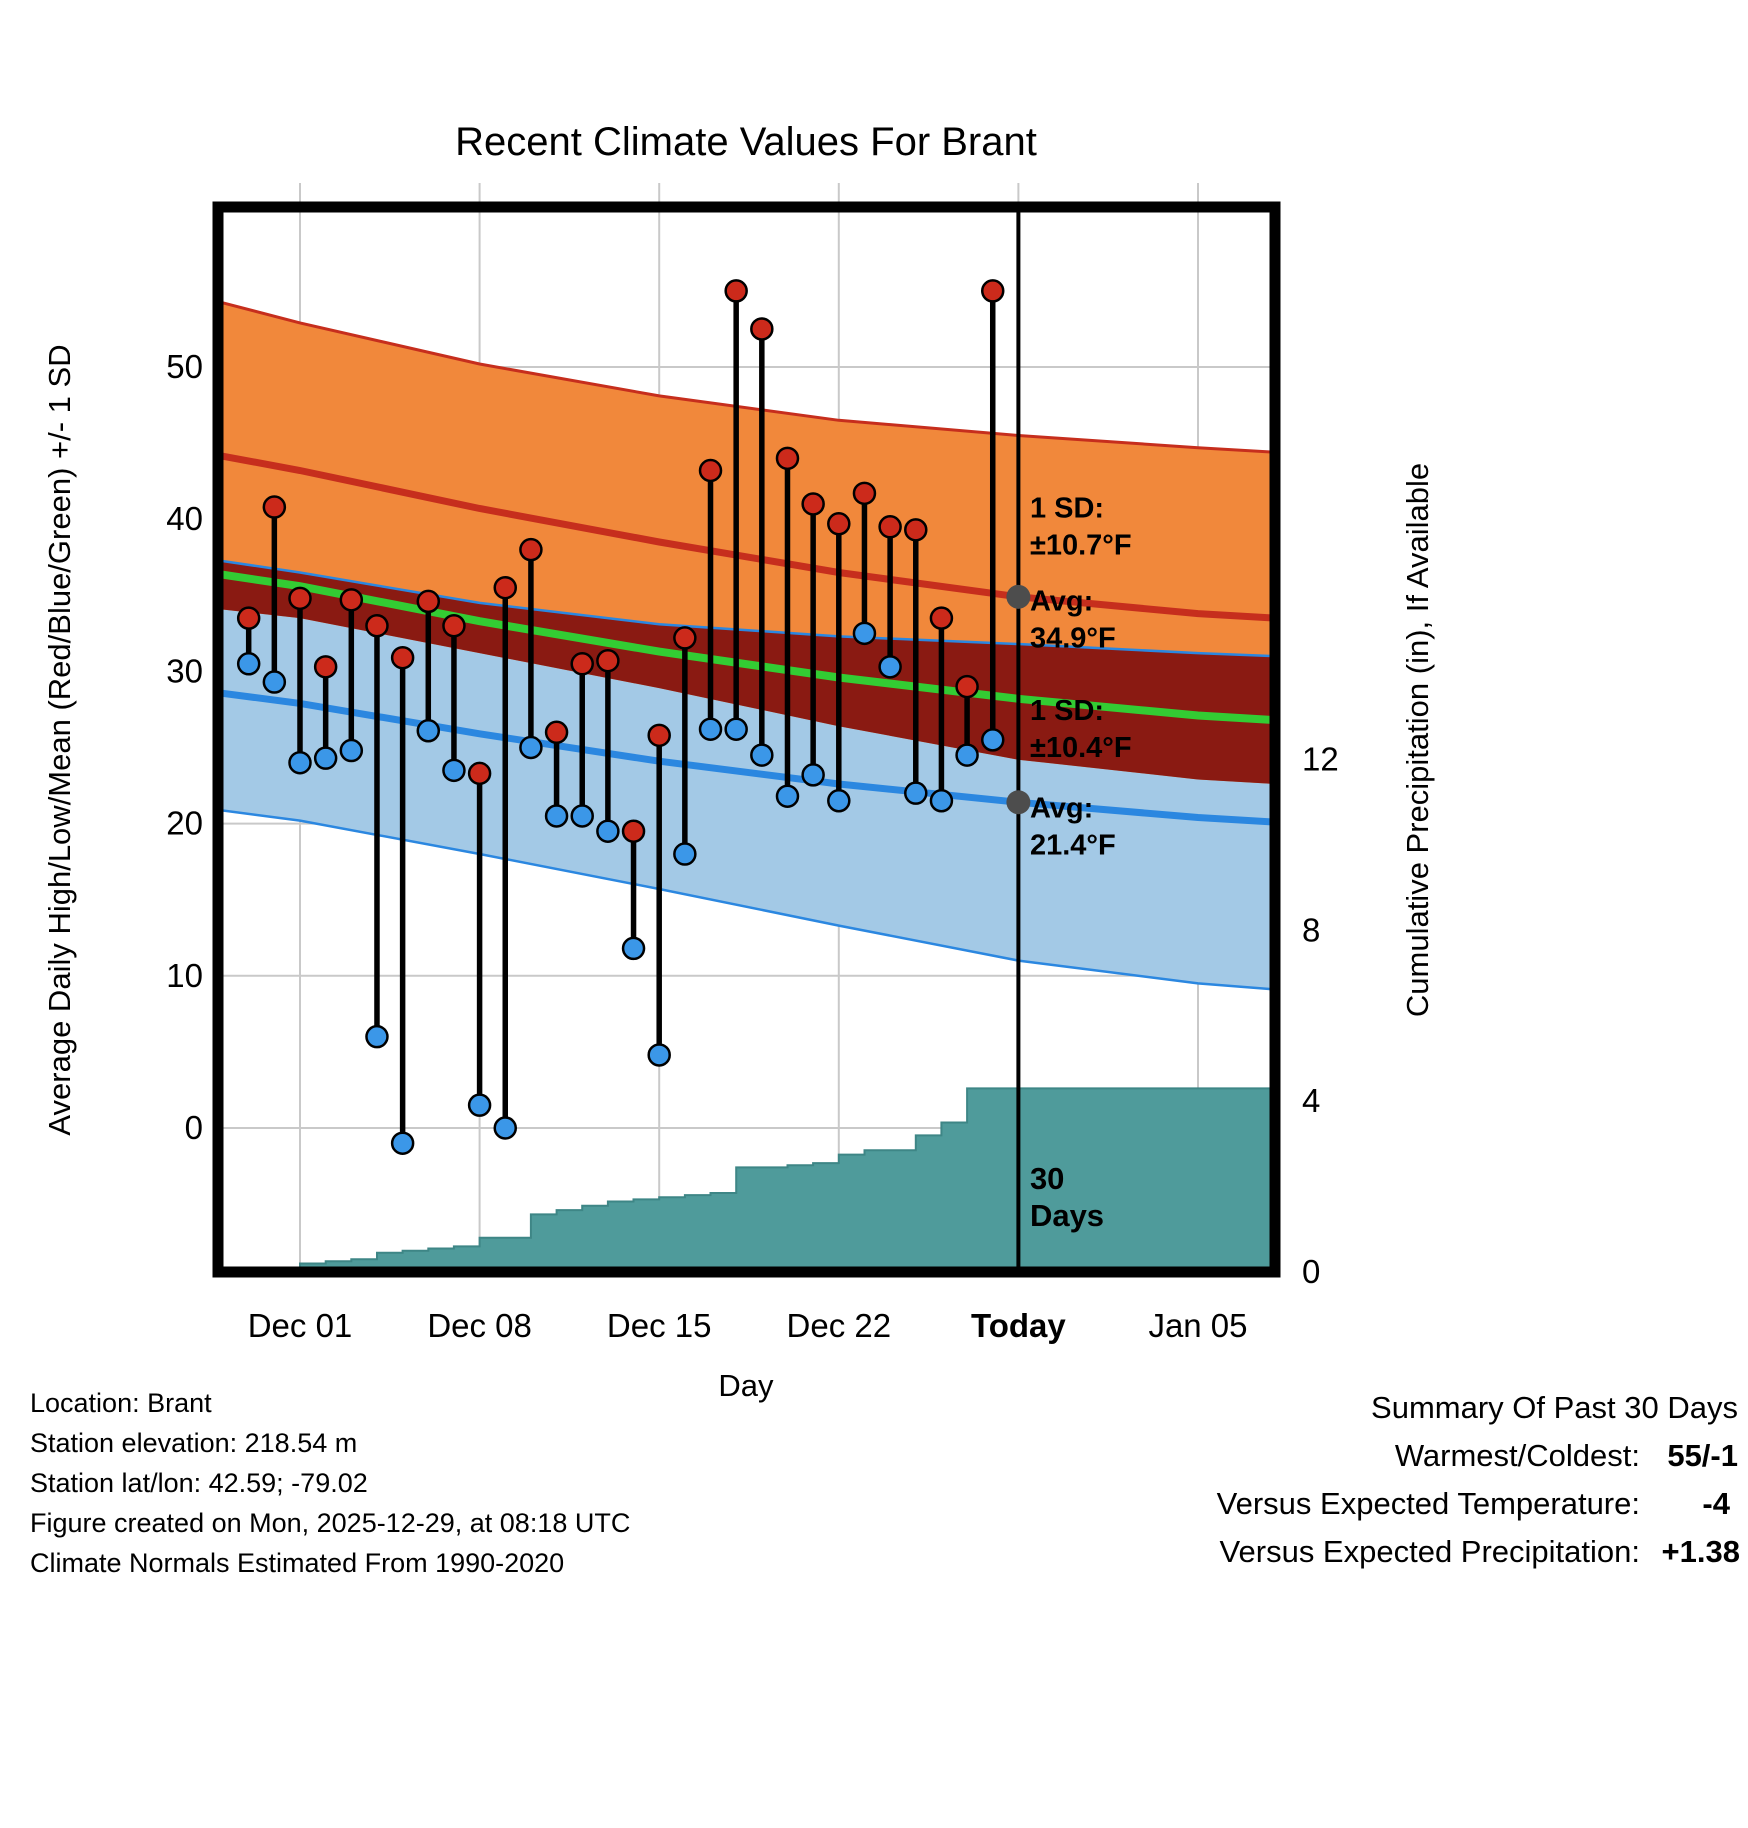 The width and height of the screenshot is (1748, 1828). I want to click on summary-vs-temp-value: -4, so click(1716, 1503).